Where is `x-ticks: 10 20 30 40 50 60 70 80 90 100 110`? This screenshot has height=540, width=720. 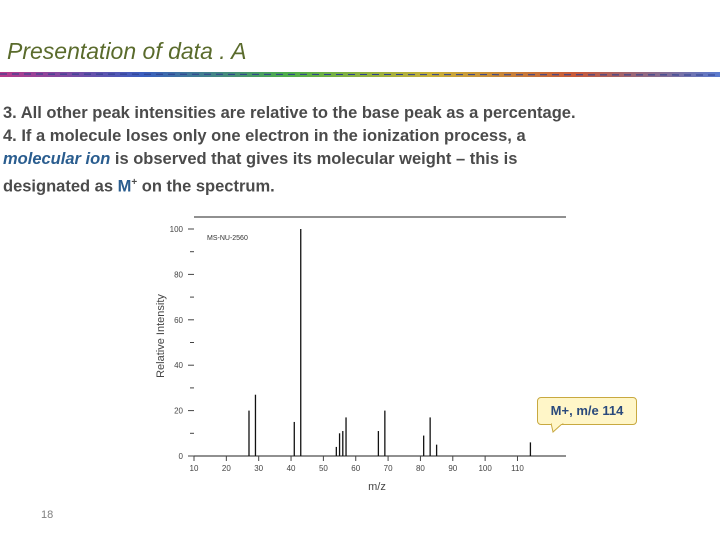 x-ticks: 10 20 30 40 50 60 70 80 90 100 110 is located at coordinates (357, 464).